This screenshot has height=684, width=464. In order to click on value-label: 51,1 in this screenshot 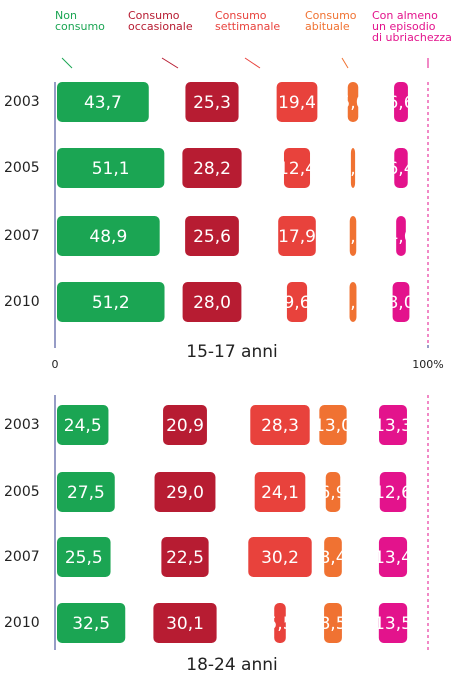, I will do `click(111, 169)`.